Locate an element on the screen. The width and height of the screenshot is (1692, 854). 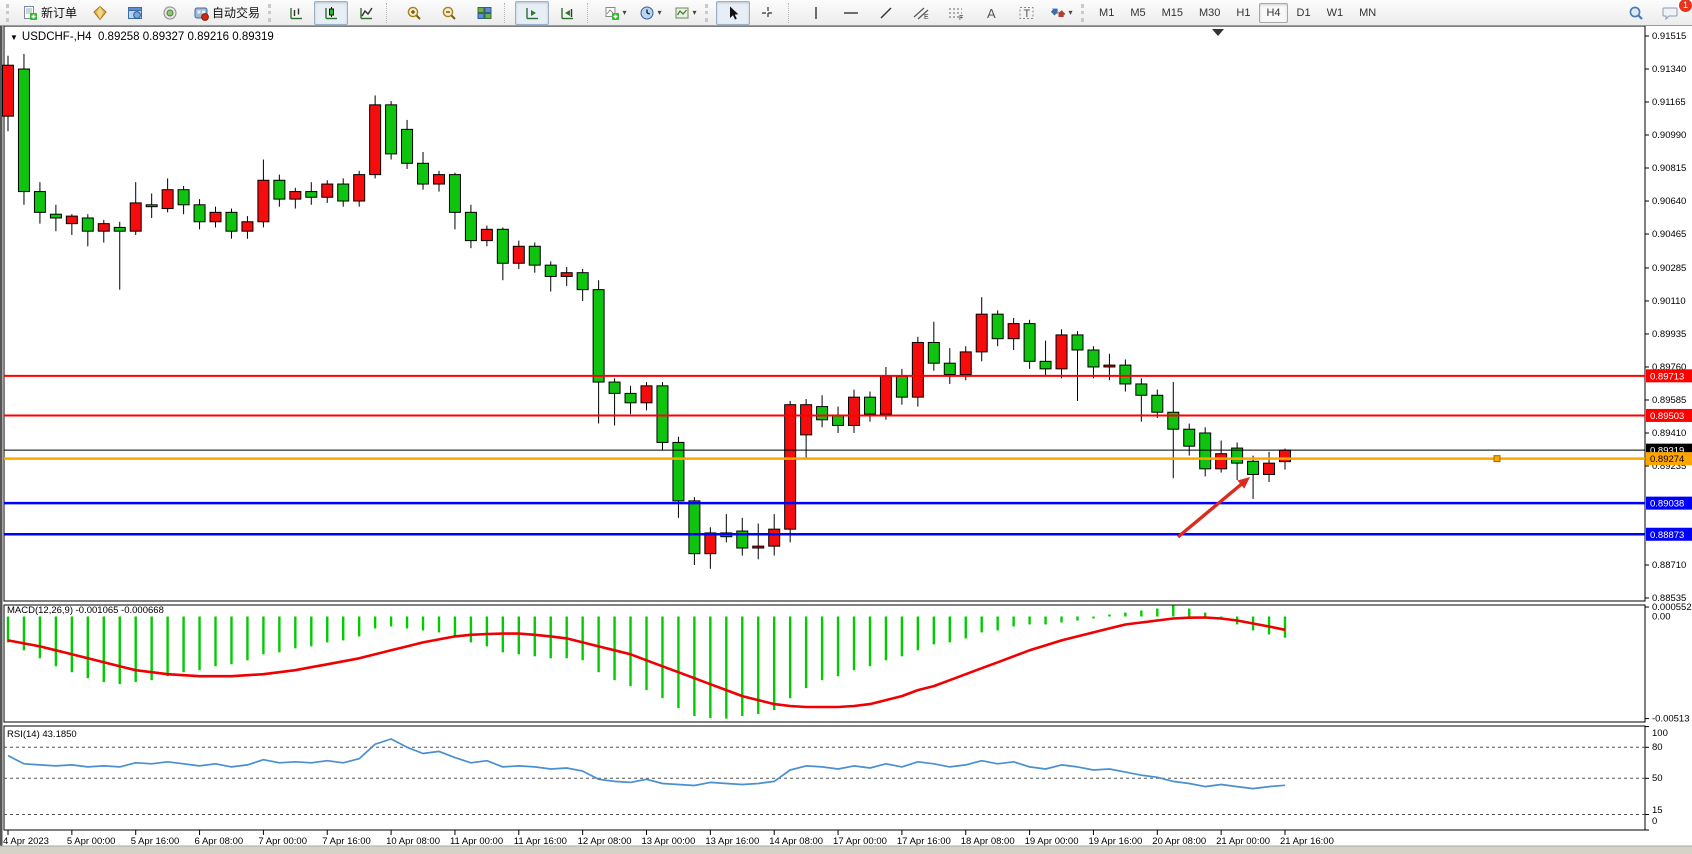
new-order-label: 新订单 is located at coordinates (59, 13).